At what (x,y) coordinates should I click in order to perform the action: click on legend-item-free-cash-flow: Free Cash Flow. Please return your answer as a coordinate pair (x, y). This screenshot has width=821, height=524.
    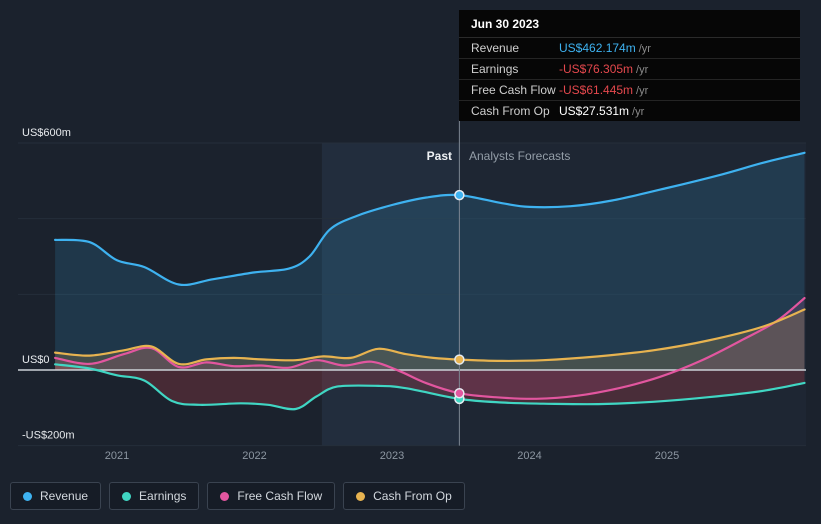
    Looking at the image, I should click on (271, 496).